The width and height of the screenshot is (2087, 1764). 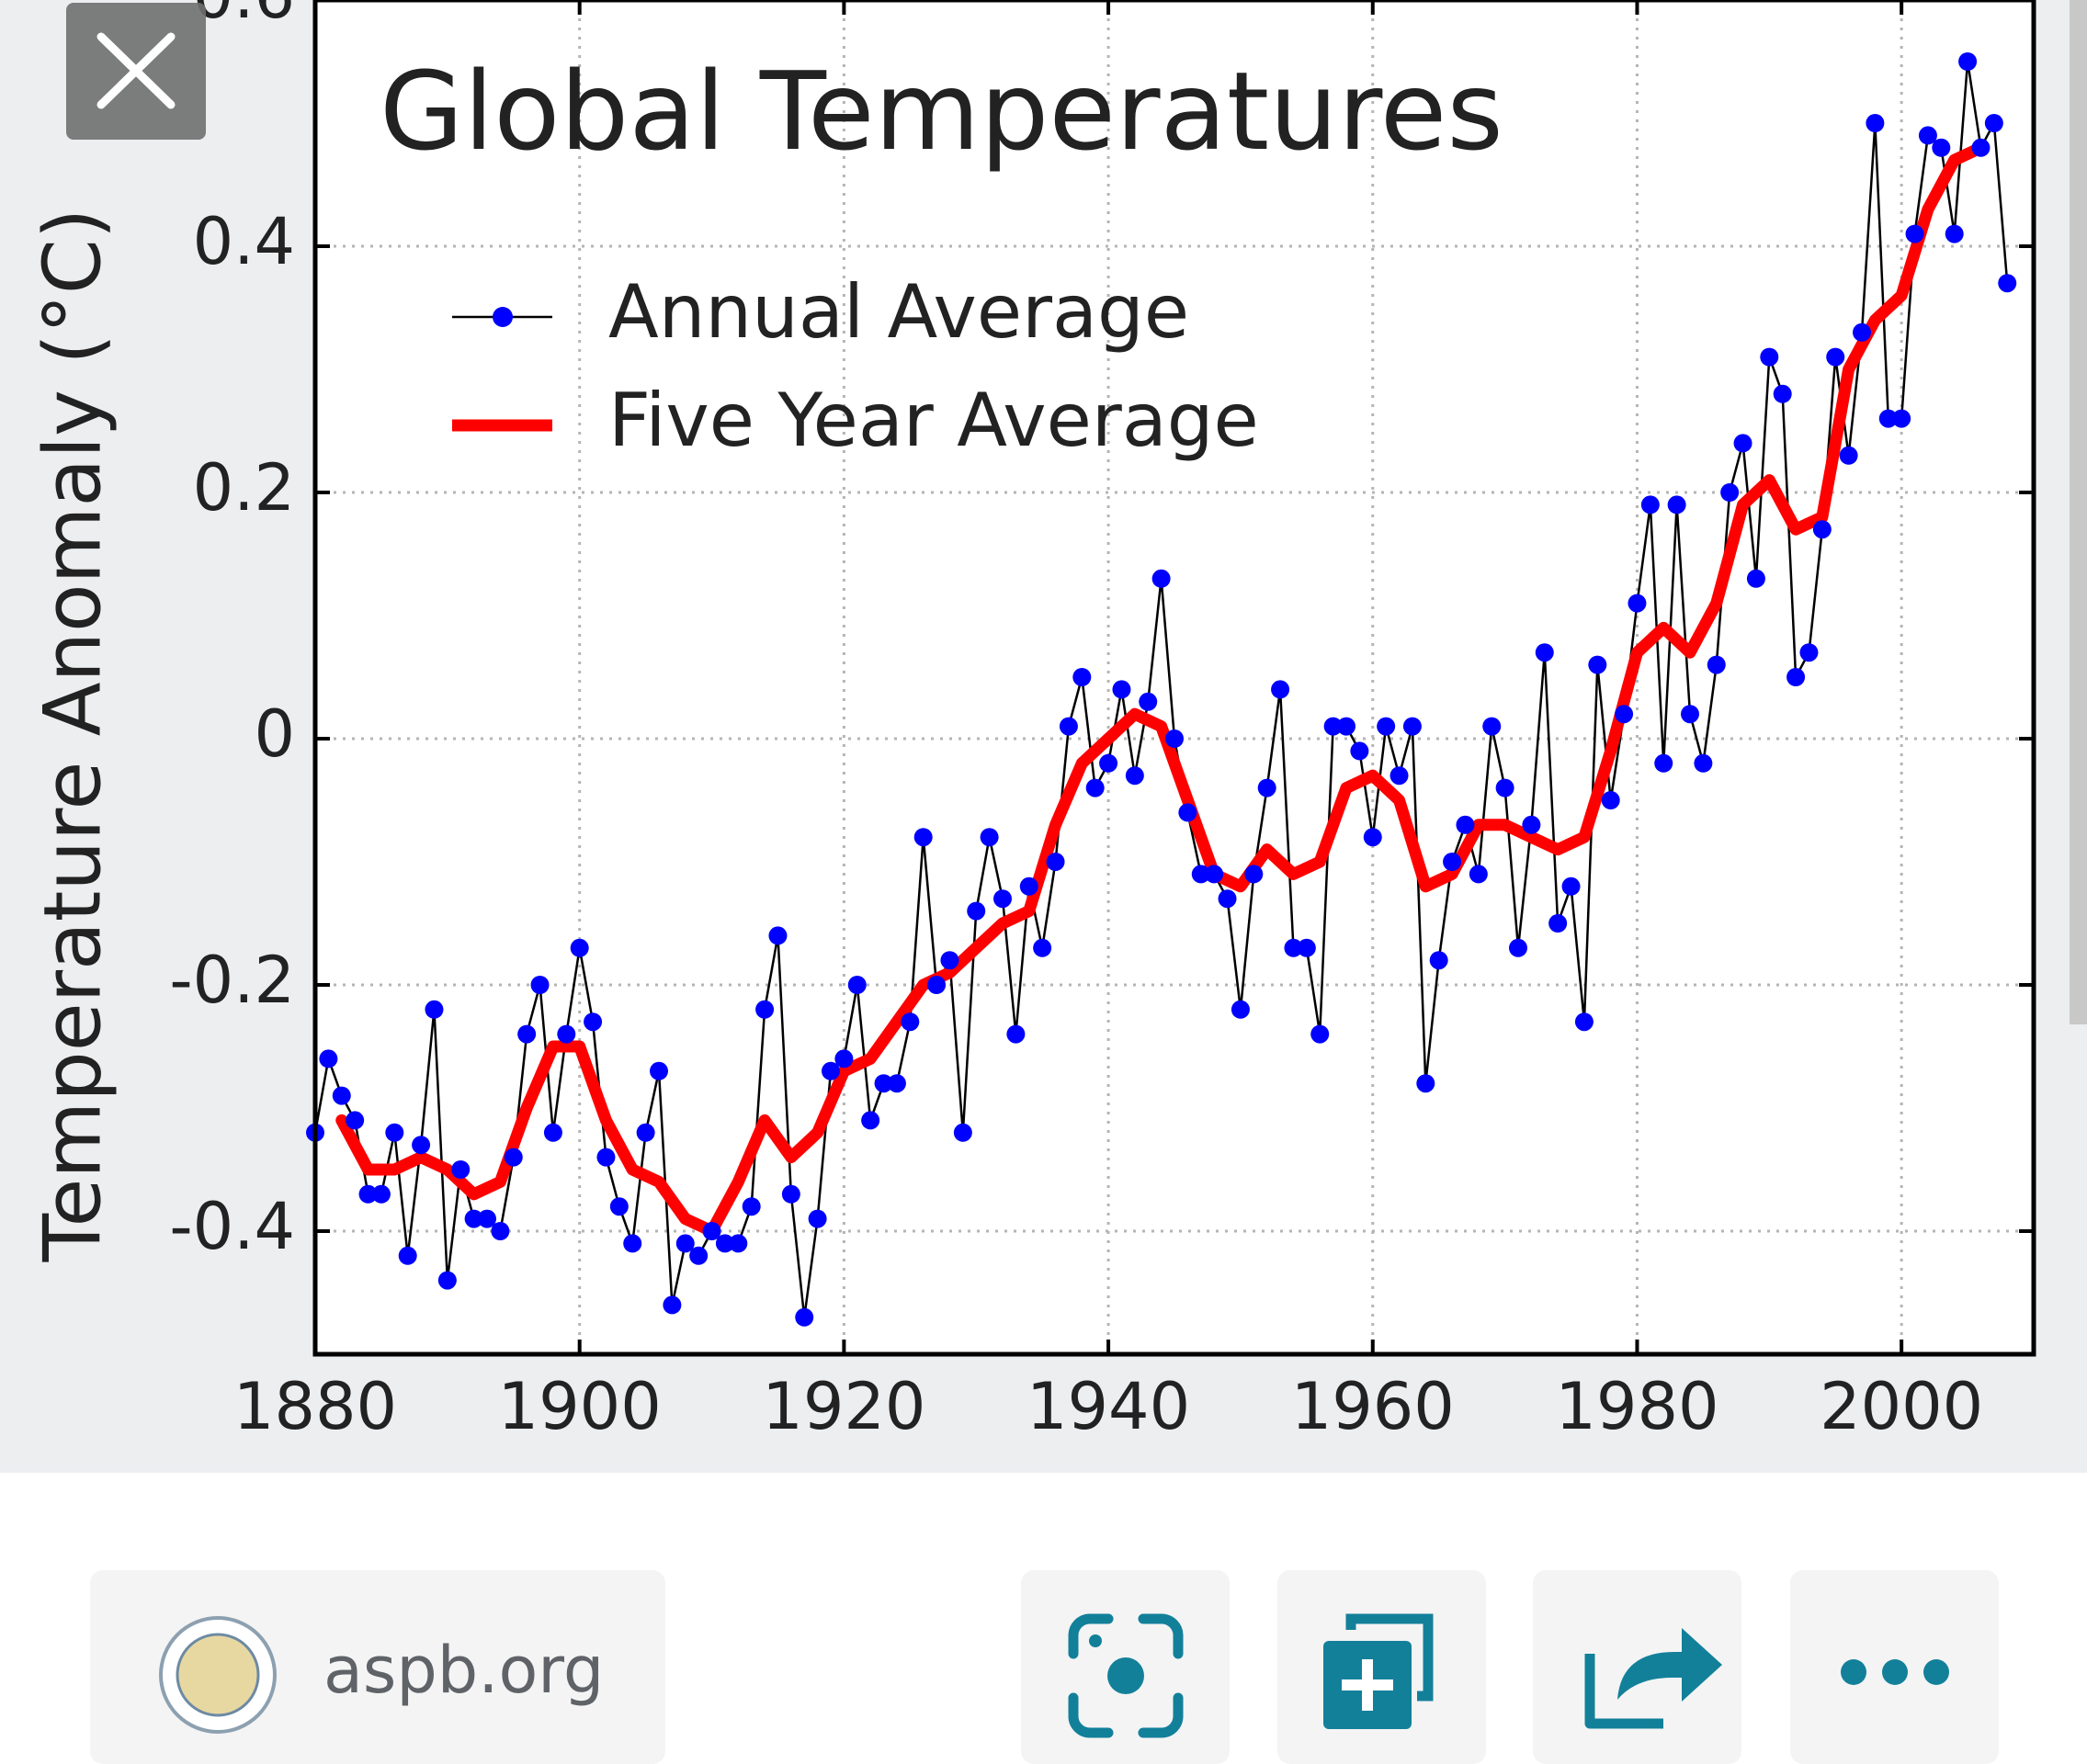 I want to click on share-icon-arrow, so click(x=1669, y=1665).